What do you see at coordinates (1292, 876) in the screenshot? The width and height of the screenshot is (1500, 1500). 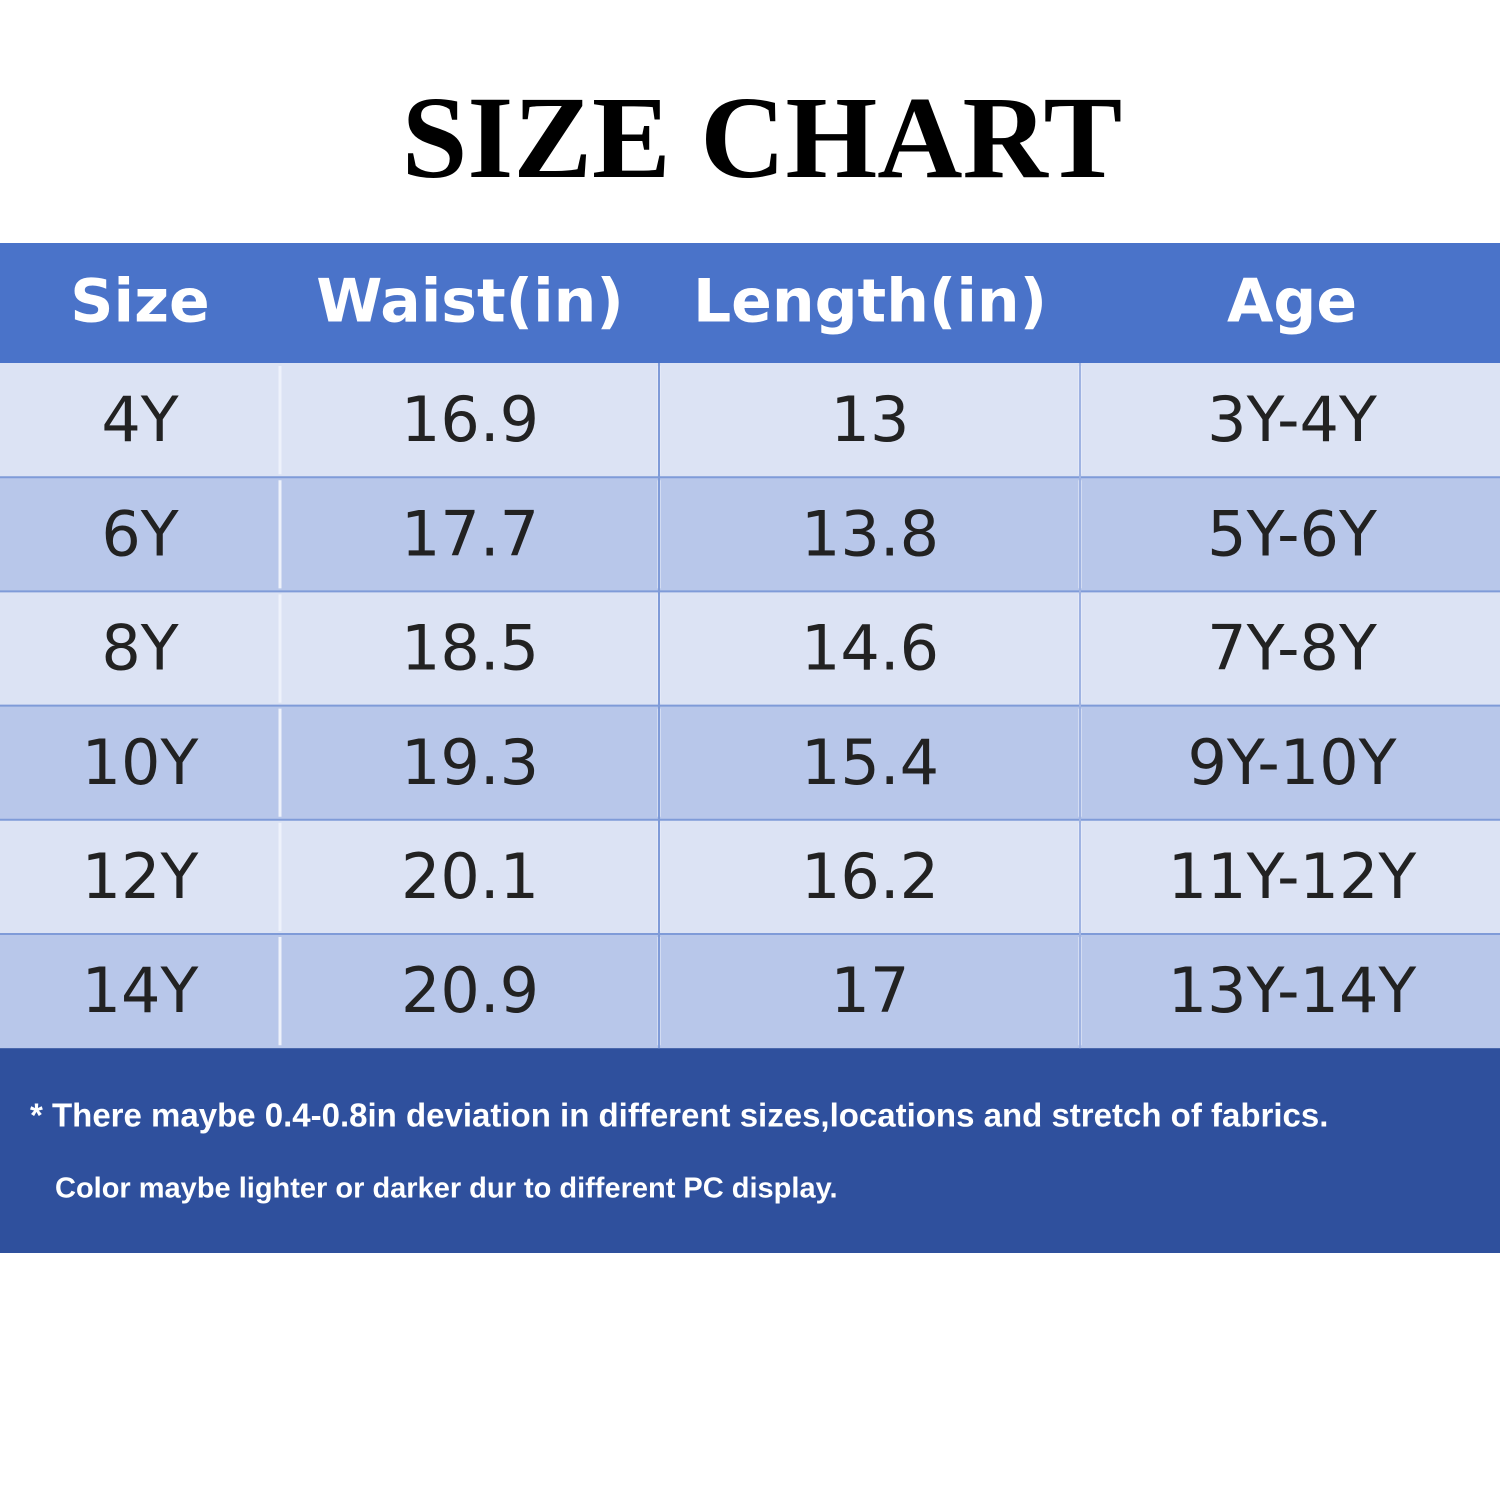 I see `table-cell: 11Y-12Y` at bounding box center [1292, 876].